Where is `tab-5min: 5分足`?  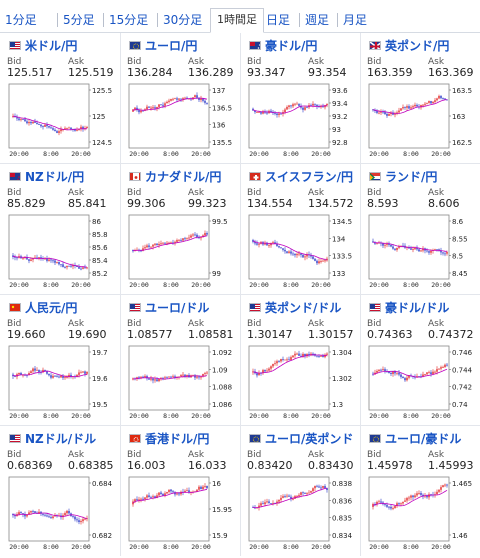
tab-5min: 5分足 is located at coordinates (79, 20).